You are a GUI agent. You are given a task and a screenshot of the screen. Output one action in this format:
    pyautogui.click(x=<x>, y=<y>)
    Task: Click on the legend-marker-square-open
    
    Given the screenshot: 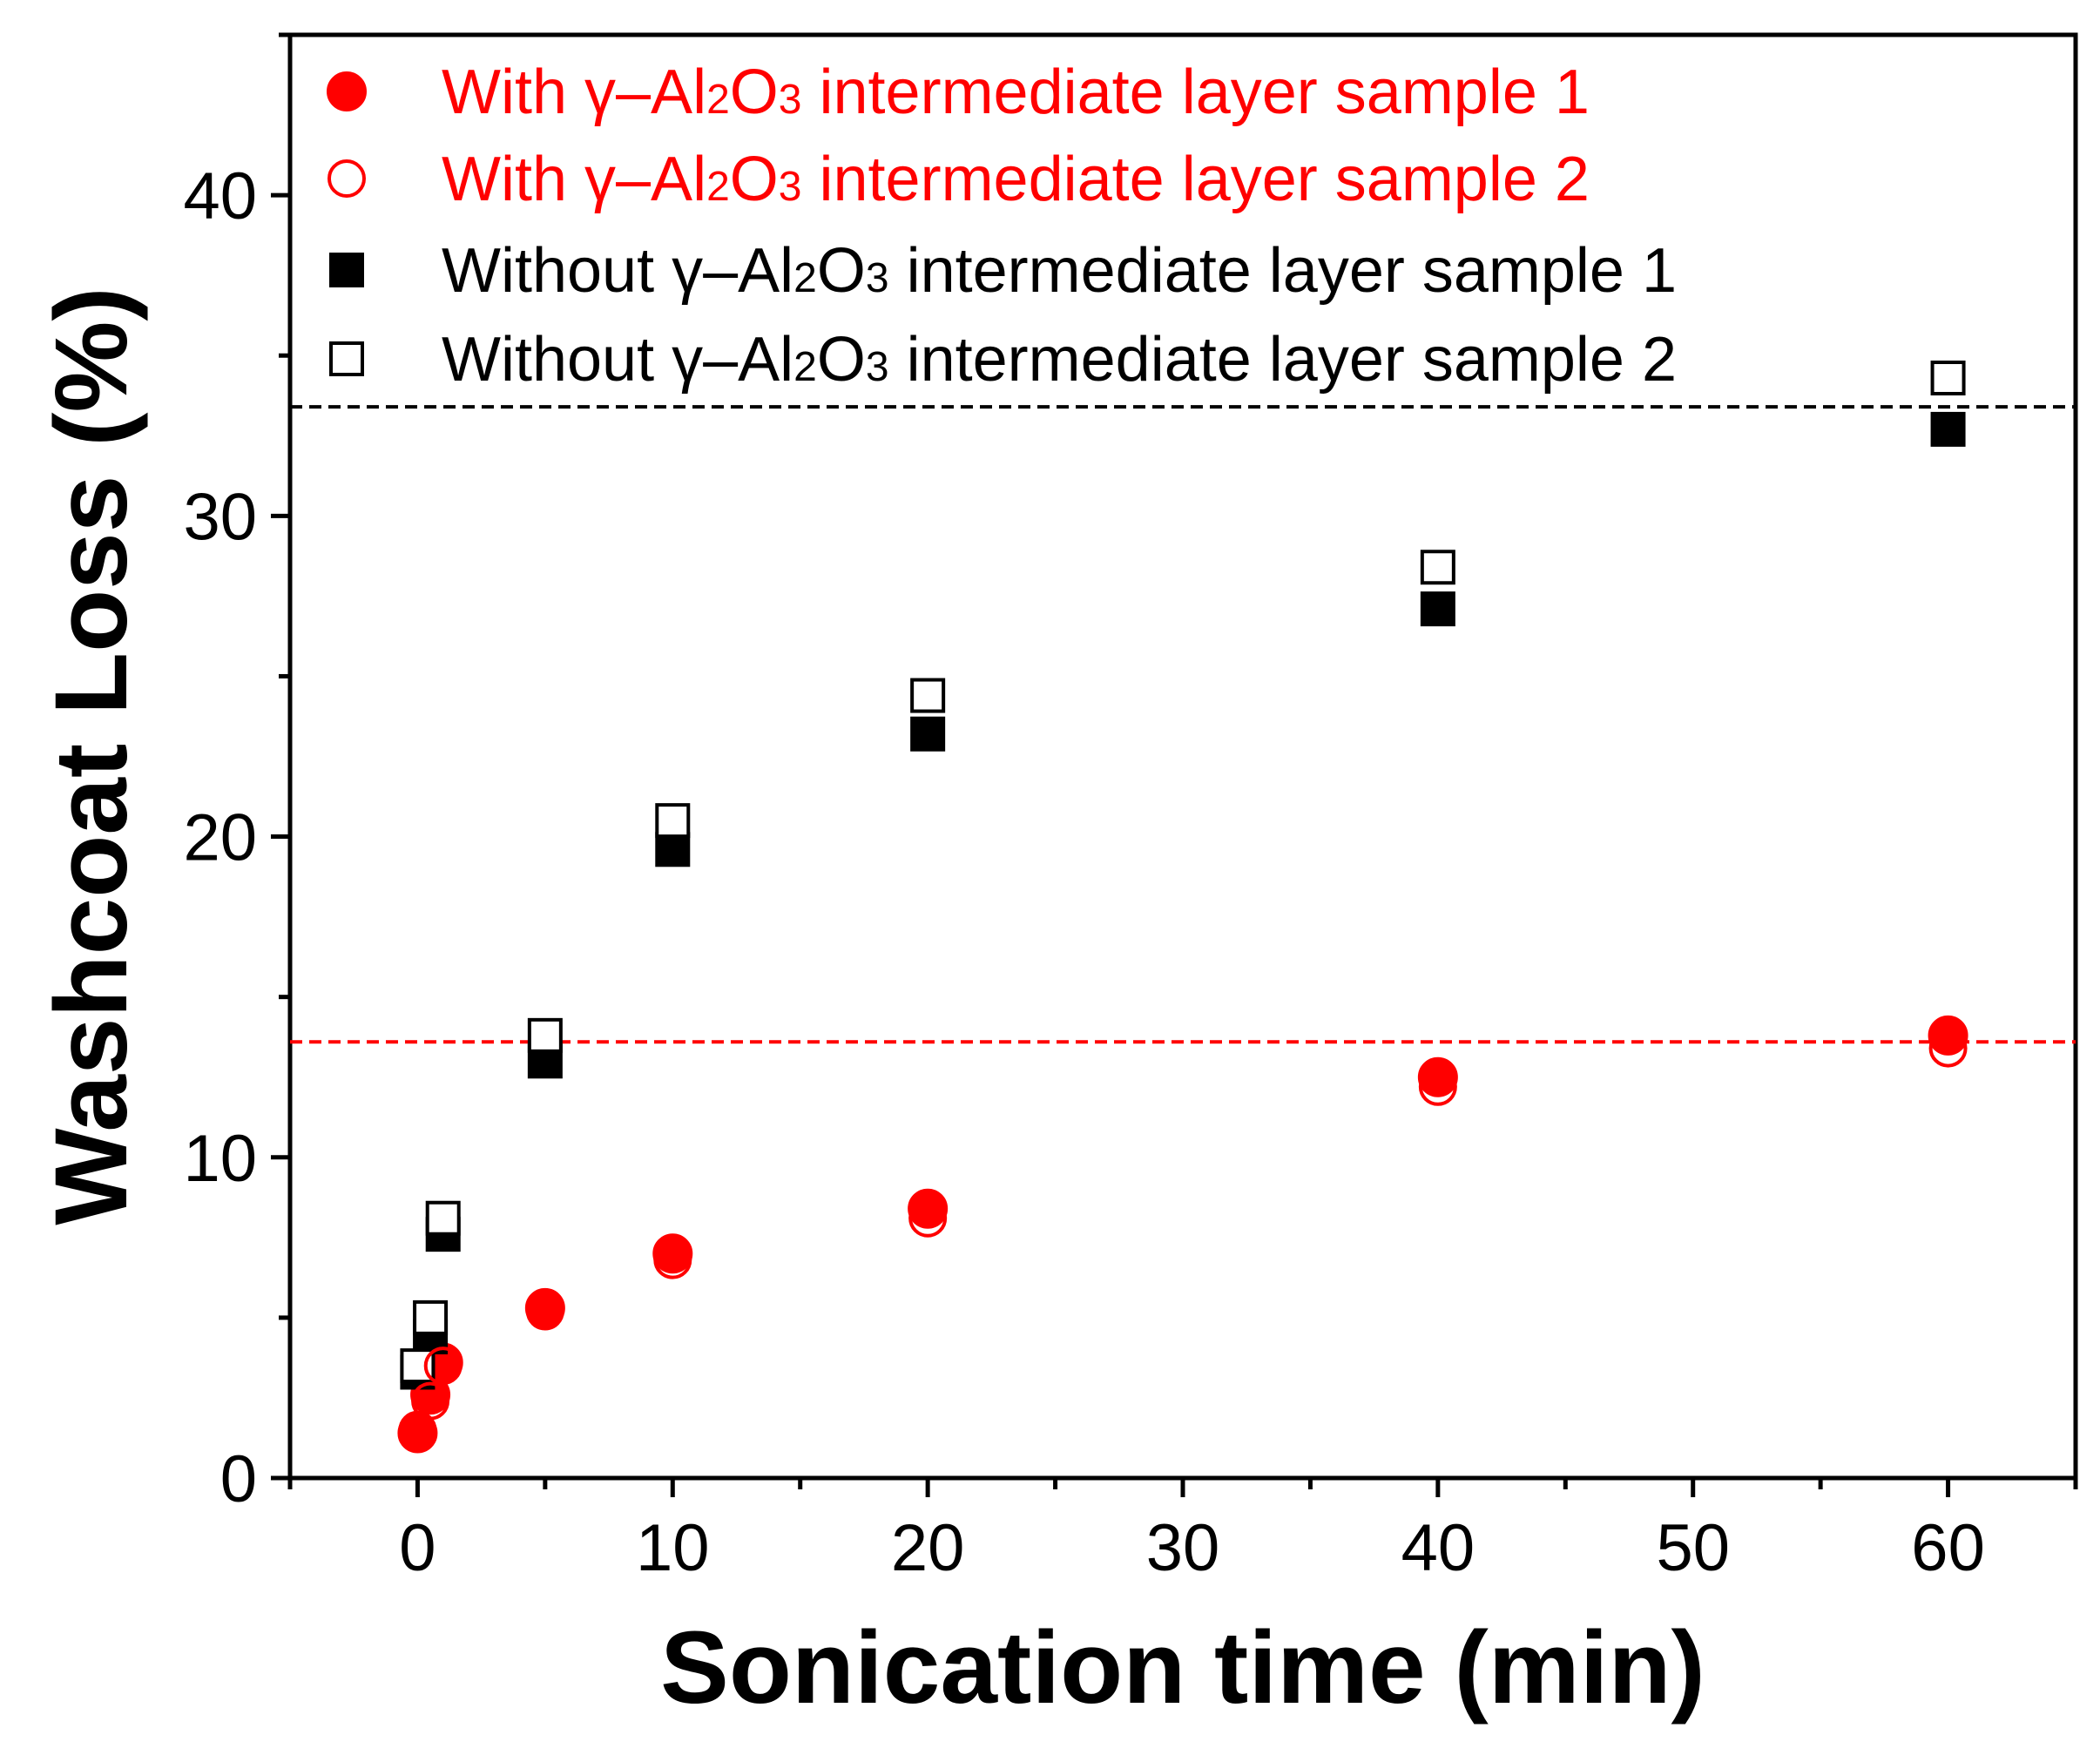 What is the action you would take?
    pyautogui.click(x=346, y=358)
    